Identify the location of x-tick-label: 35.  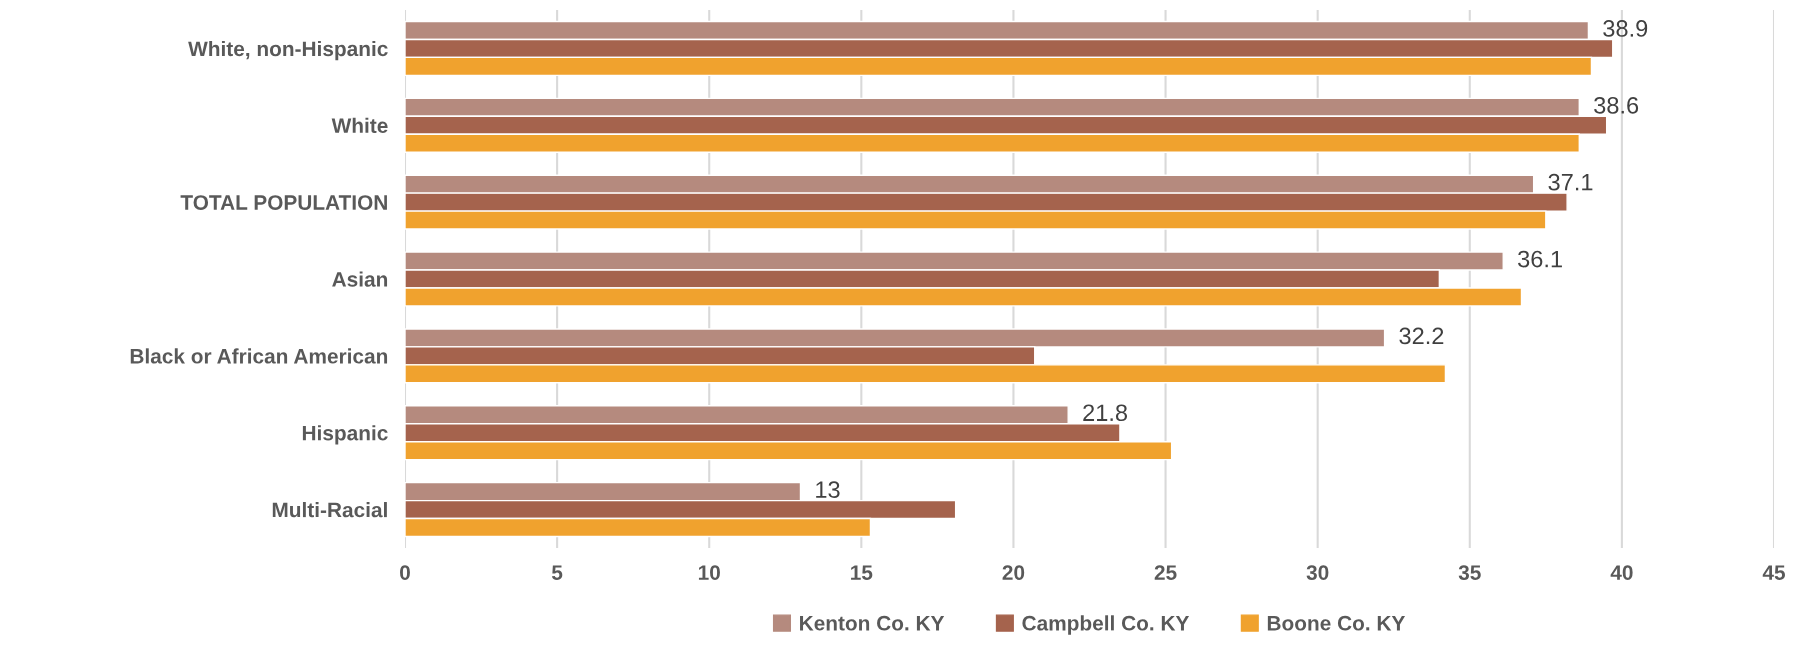
(1469, 572).